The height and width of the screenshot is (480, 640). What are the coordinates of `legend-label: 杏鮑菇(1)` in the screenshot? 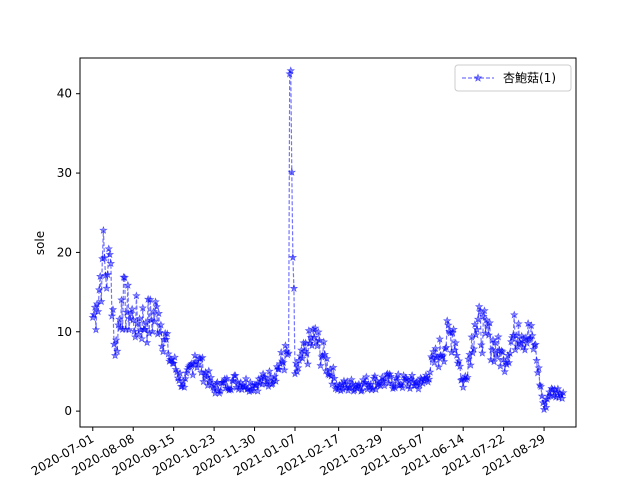 It's located at (529, 78).